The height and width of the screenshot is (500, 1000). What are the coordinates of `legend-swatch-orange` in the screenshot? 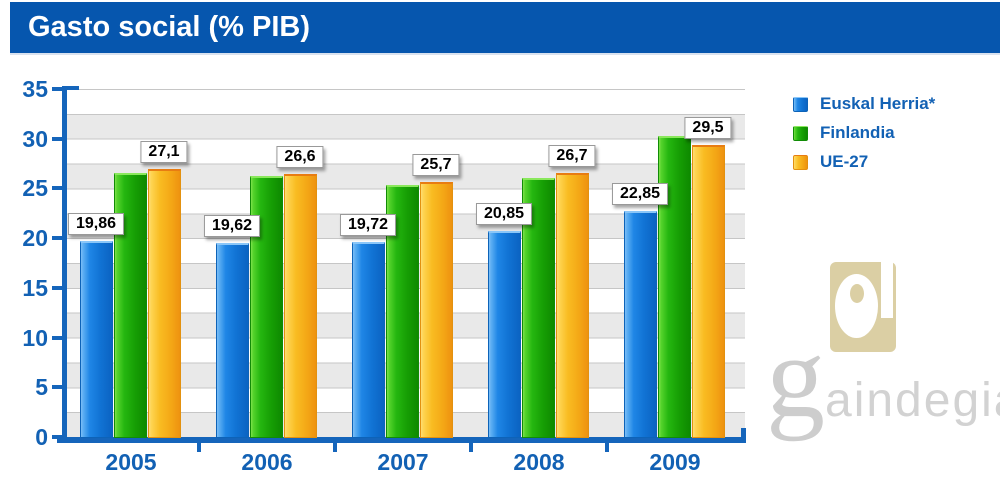 It's located at (800, 162).